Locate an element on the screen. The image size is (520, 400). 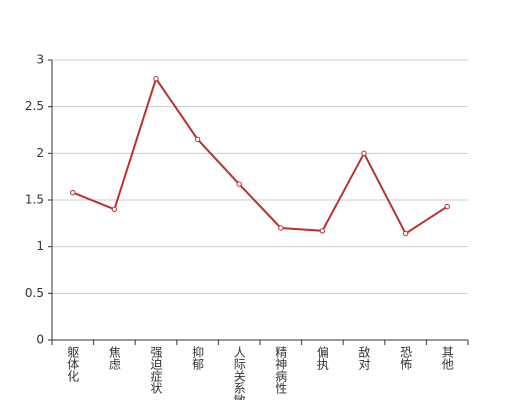
x-tick-label: 强迫症状 is located at coordinates (156, 370).